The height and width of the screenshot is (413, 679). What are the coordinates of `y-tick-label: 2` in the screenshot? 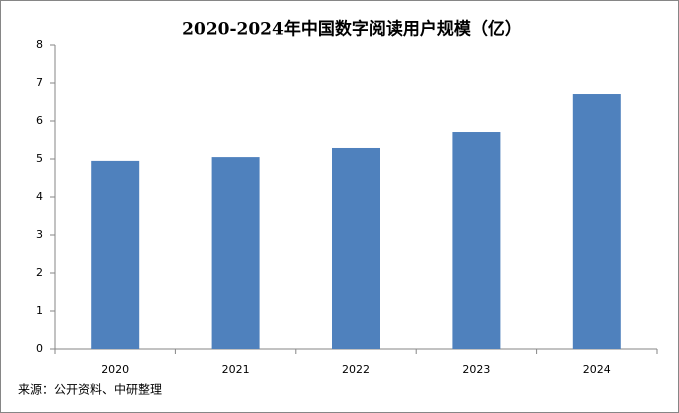 It's located at (39, 272).